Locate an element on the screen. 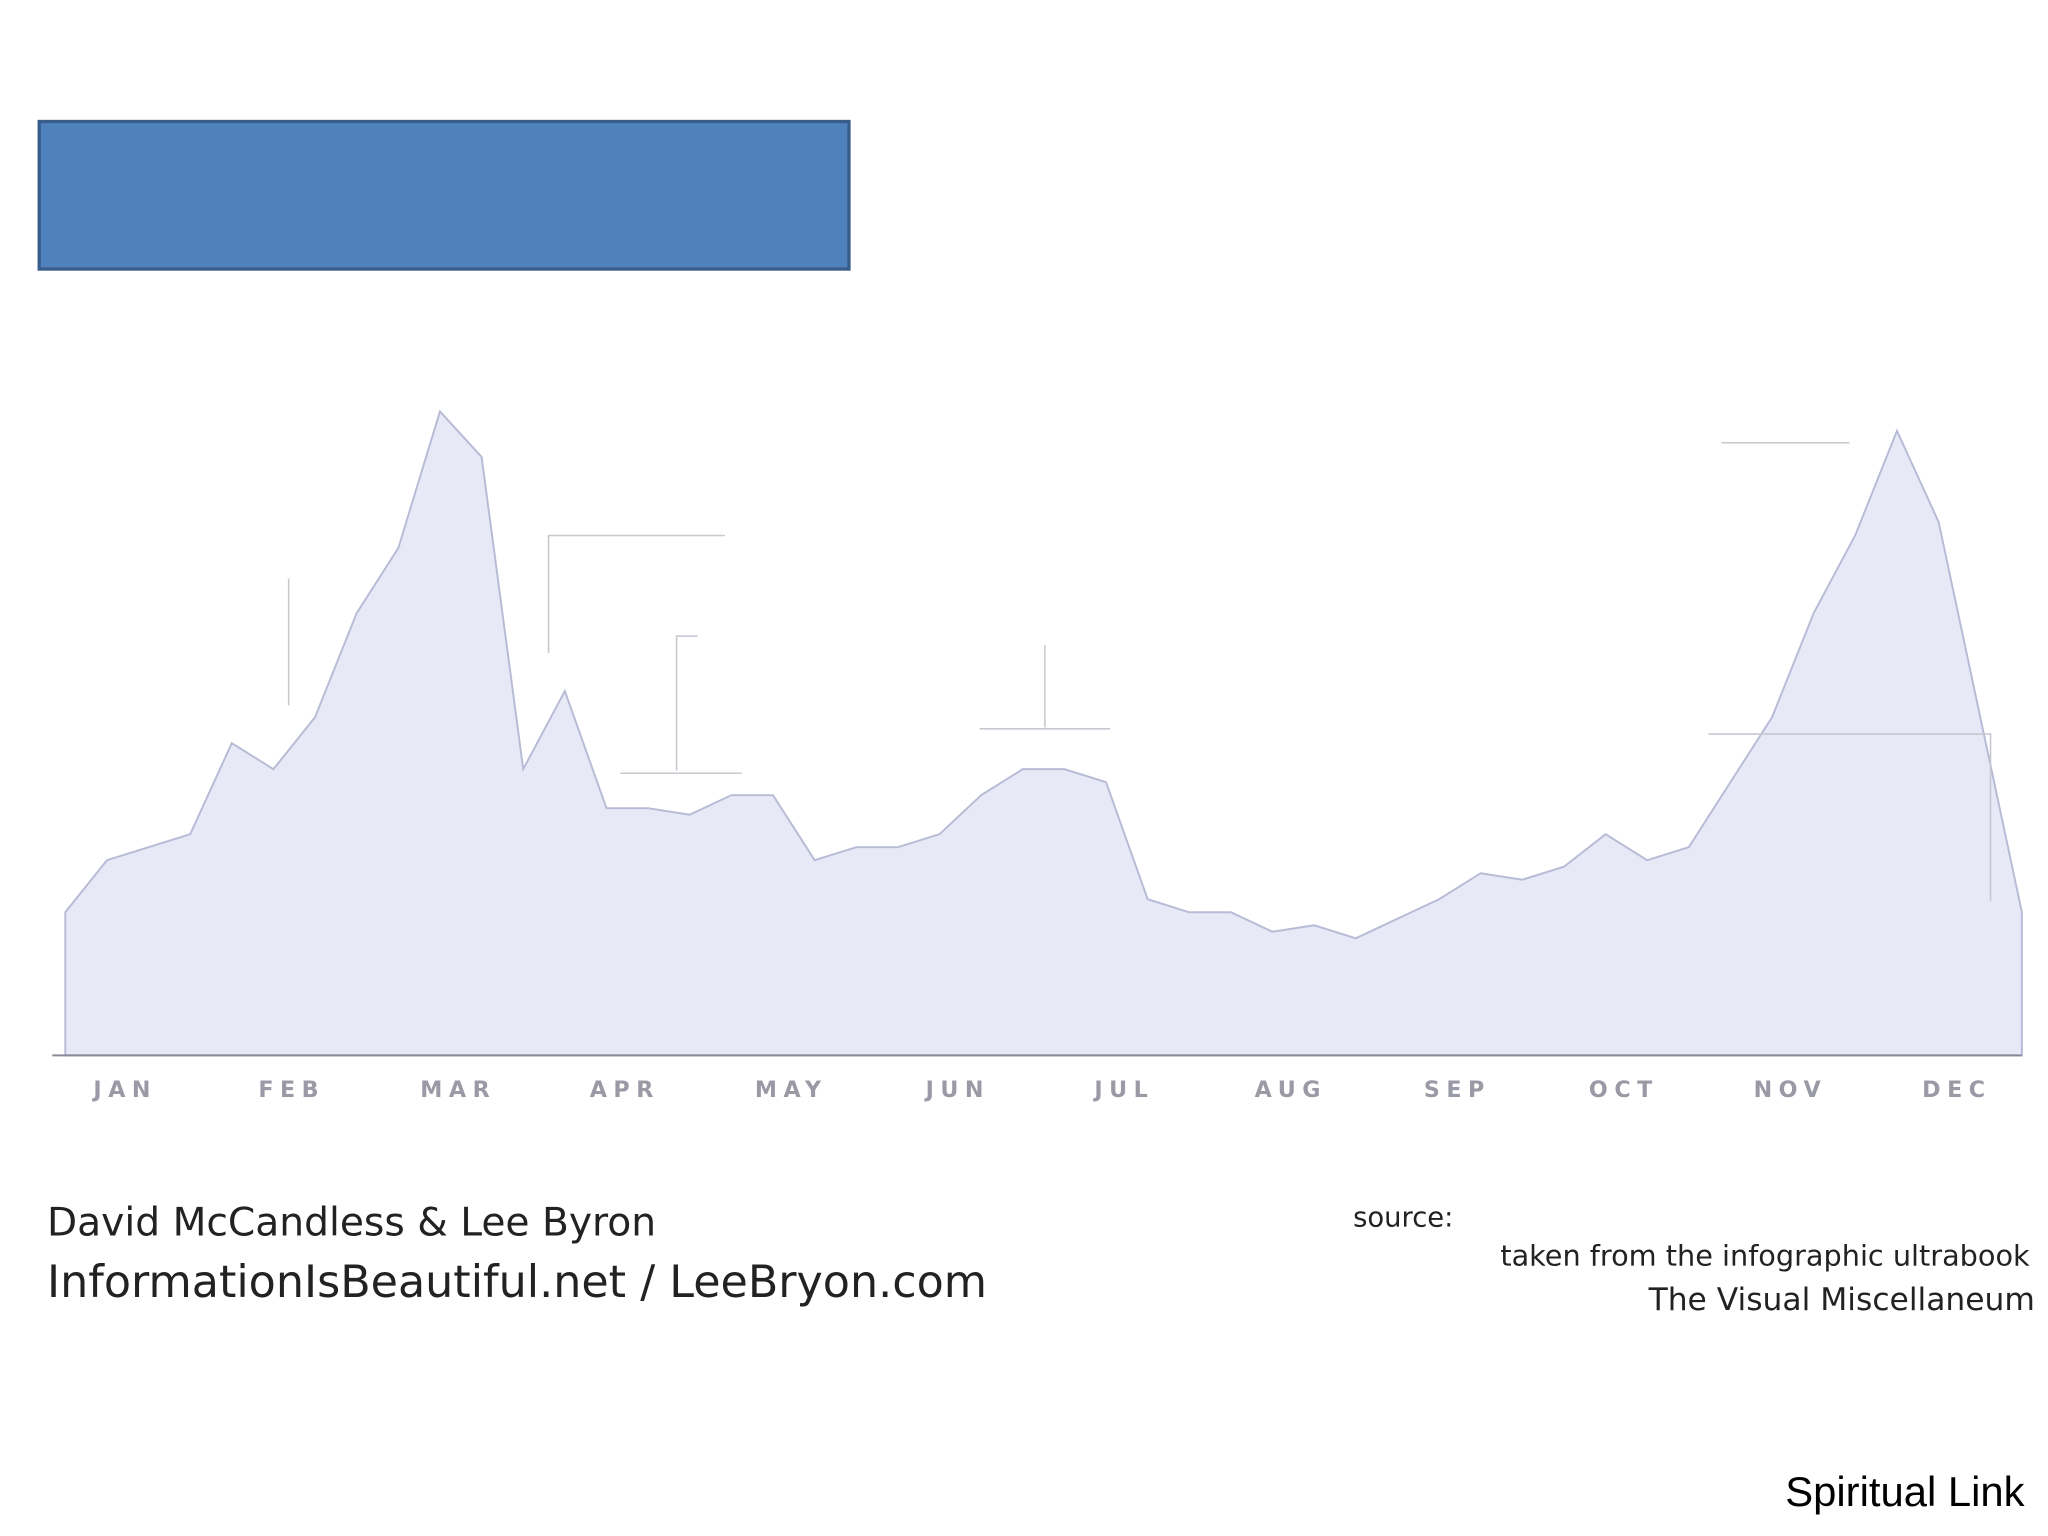 The image size is (2048, 1536). x-tick-label: JUN is located at coordinates (957, 1090).